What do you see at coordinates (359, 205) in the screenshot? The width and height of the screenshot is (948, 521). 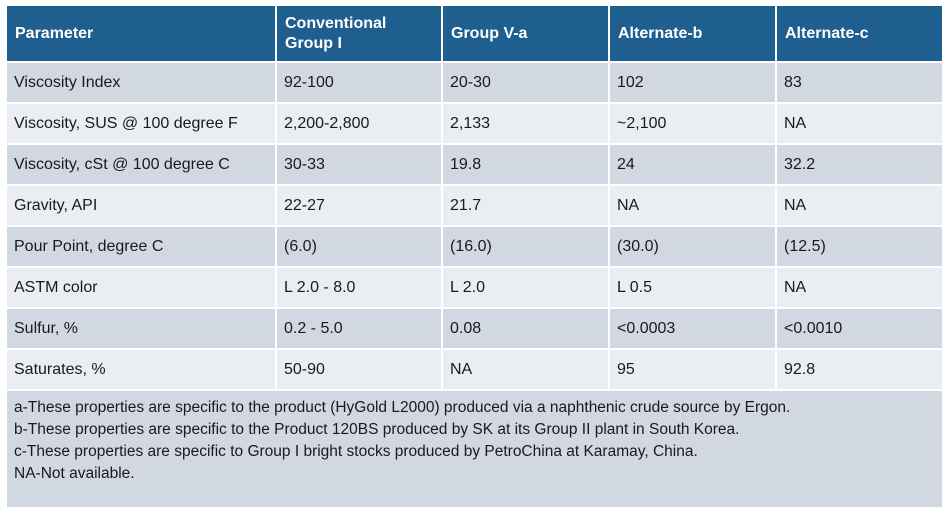 I see `cell-value: 22-27` at bounding box center [359, 205].